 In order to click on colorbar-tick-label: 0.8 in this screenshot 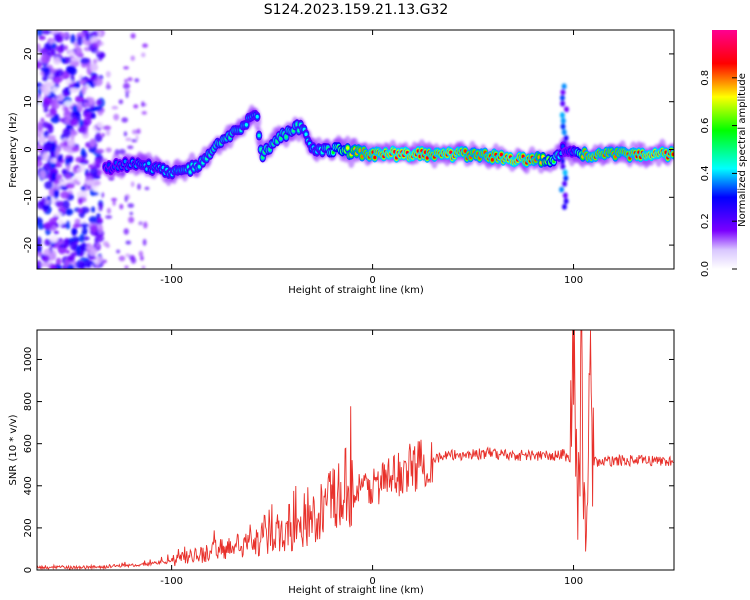, I will do `click(705, 78)`.